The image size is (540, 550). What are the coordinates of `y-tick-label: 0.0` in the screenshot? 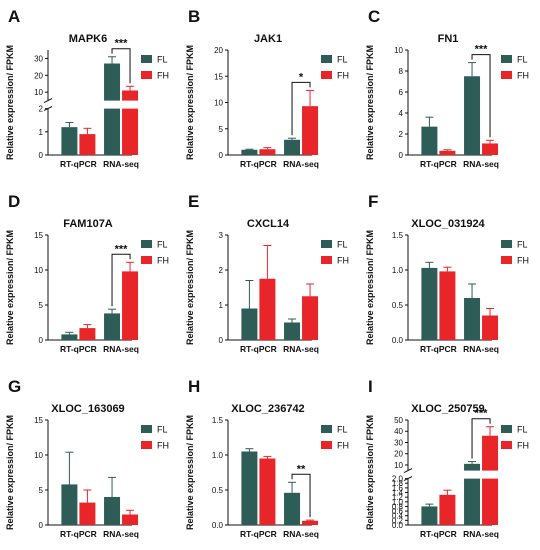 It's located at (398, 525).